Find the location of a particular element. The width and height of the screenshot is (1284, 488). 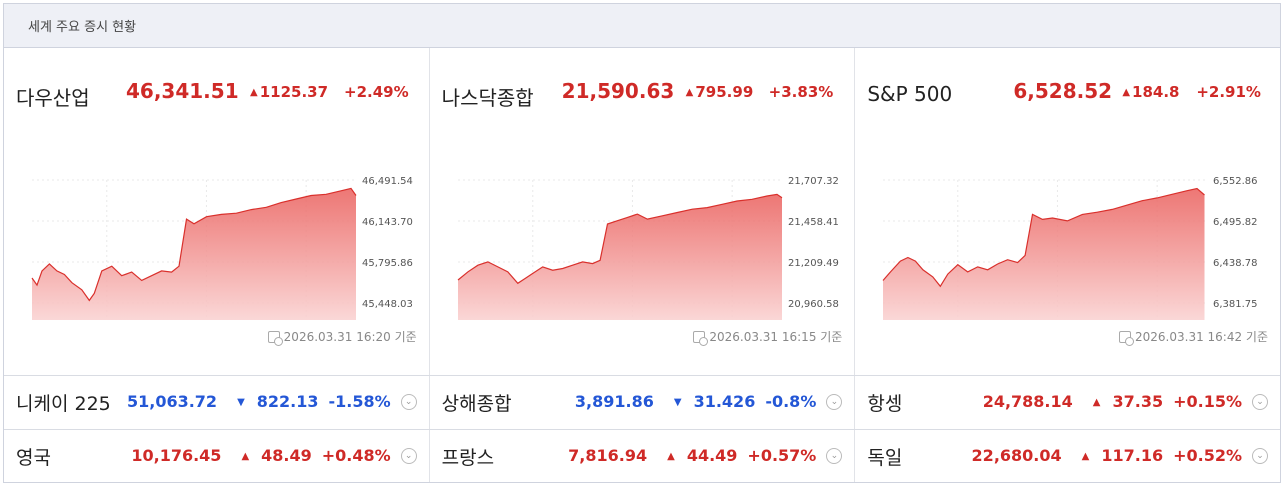

index-name: 나스닥종합 is located at coordinates (487, 98).